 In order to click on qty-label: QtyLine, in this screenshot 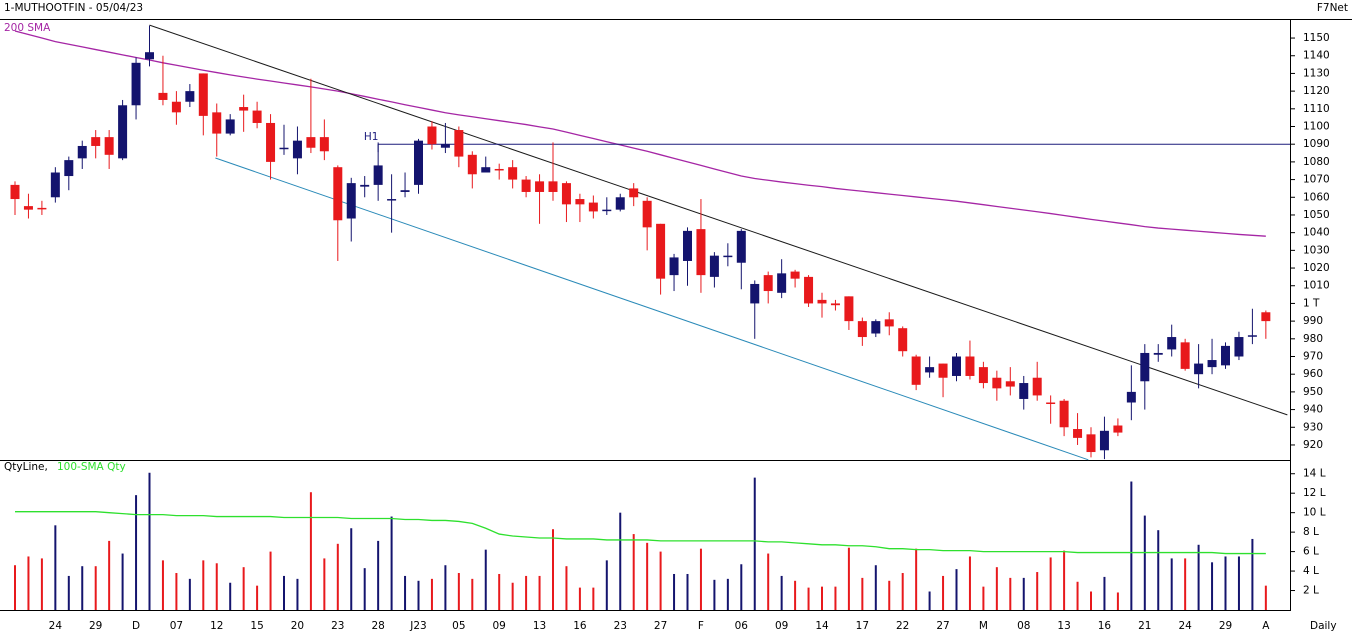, I will do `click(26, 467)`.